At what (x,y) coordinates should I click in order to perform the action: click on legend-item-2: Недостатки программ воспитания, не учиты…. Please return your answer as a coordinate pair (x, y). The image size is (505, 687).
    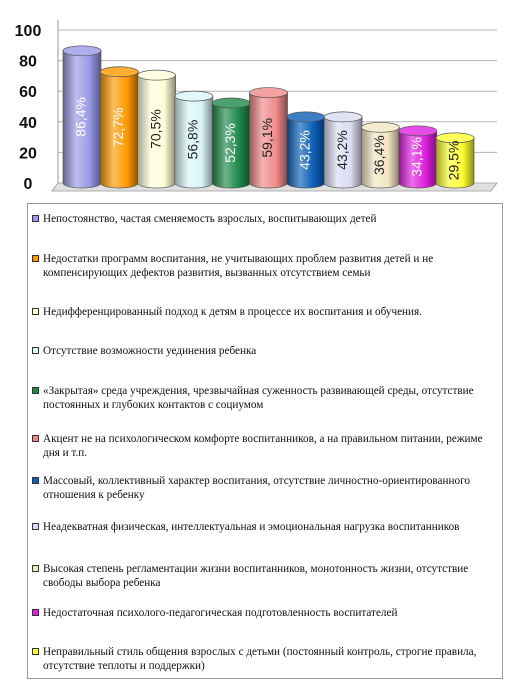
    Looking at the image, I should click on (265, 266).